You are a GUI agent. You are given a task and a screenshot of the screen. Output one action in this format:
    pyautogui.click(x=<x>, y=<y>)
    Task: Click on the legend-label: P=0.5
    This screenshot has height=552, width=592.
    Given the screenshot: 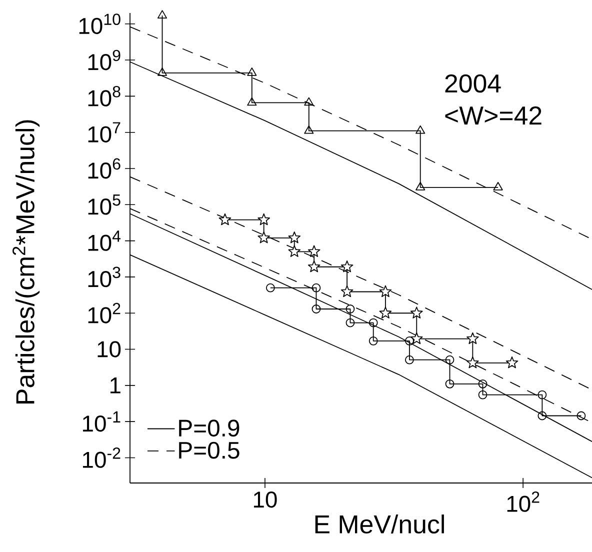 What is the action you would take?
    pyautogui.click(x=209, y=450)
    